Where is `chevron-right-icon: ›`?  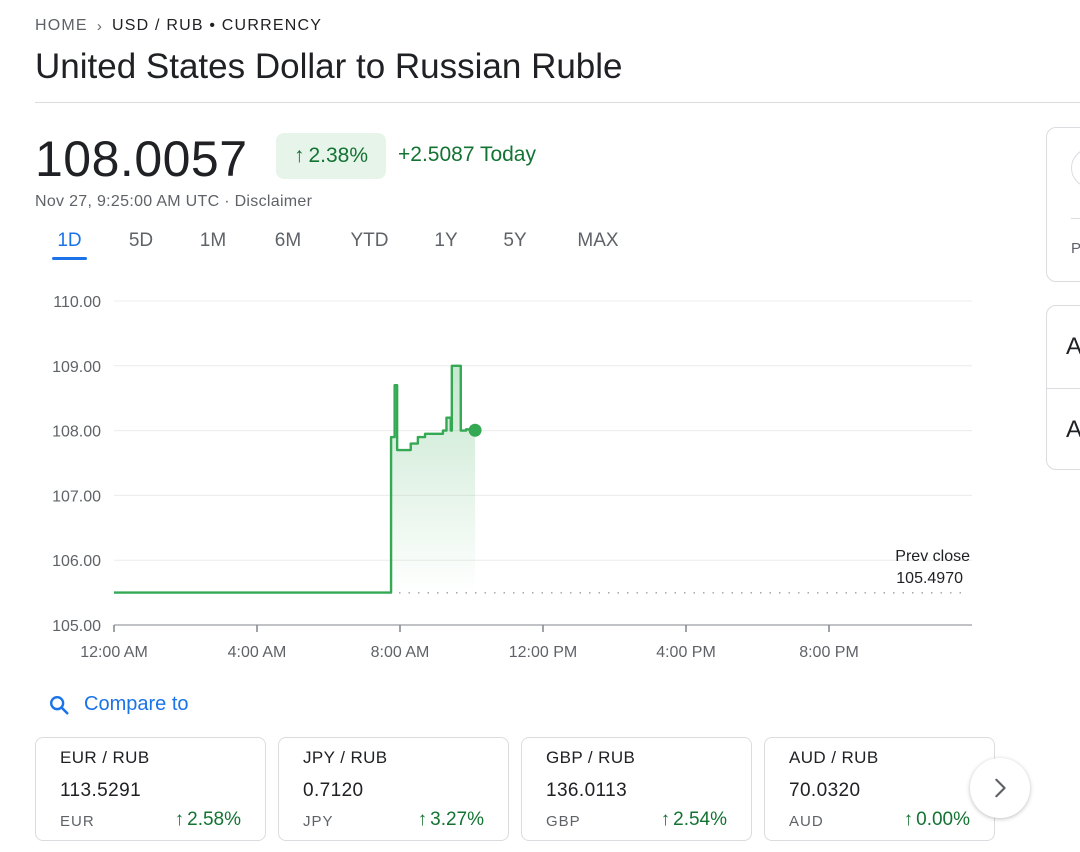 chevron-right-icon: › is located at coordinates (100, 26).